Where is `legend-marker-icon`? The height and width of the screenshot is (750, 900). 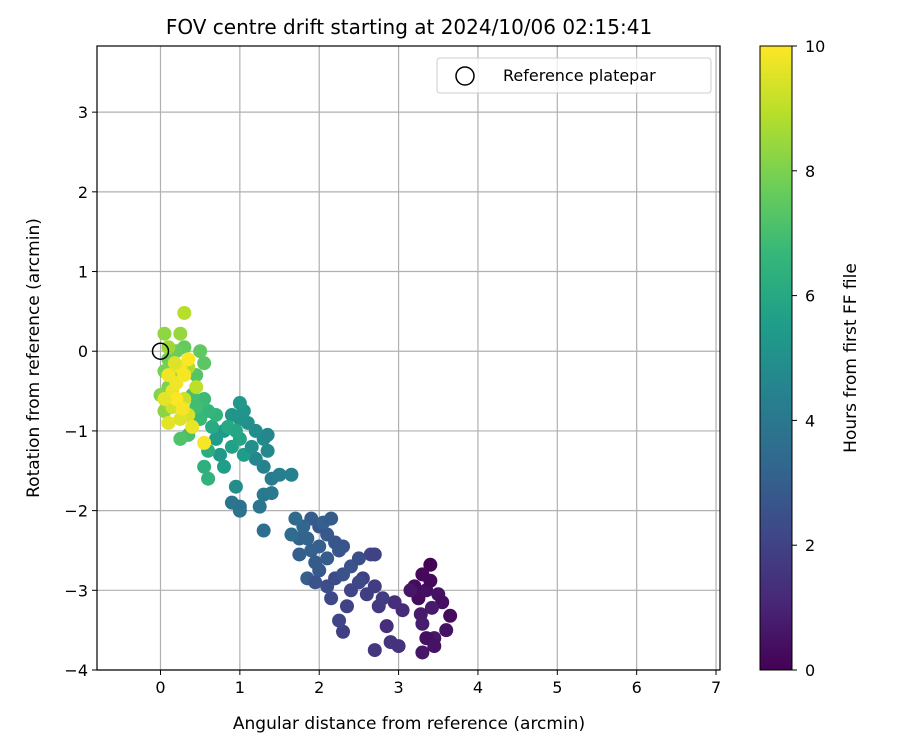 legend-marker-icon is located at coordinates (465, 76).